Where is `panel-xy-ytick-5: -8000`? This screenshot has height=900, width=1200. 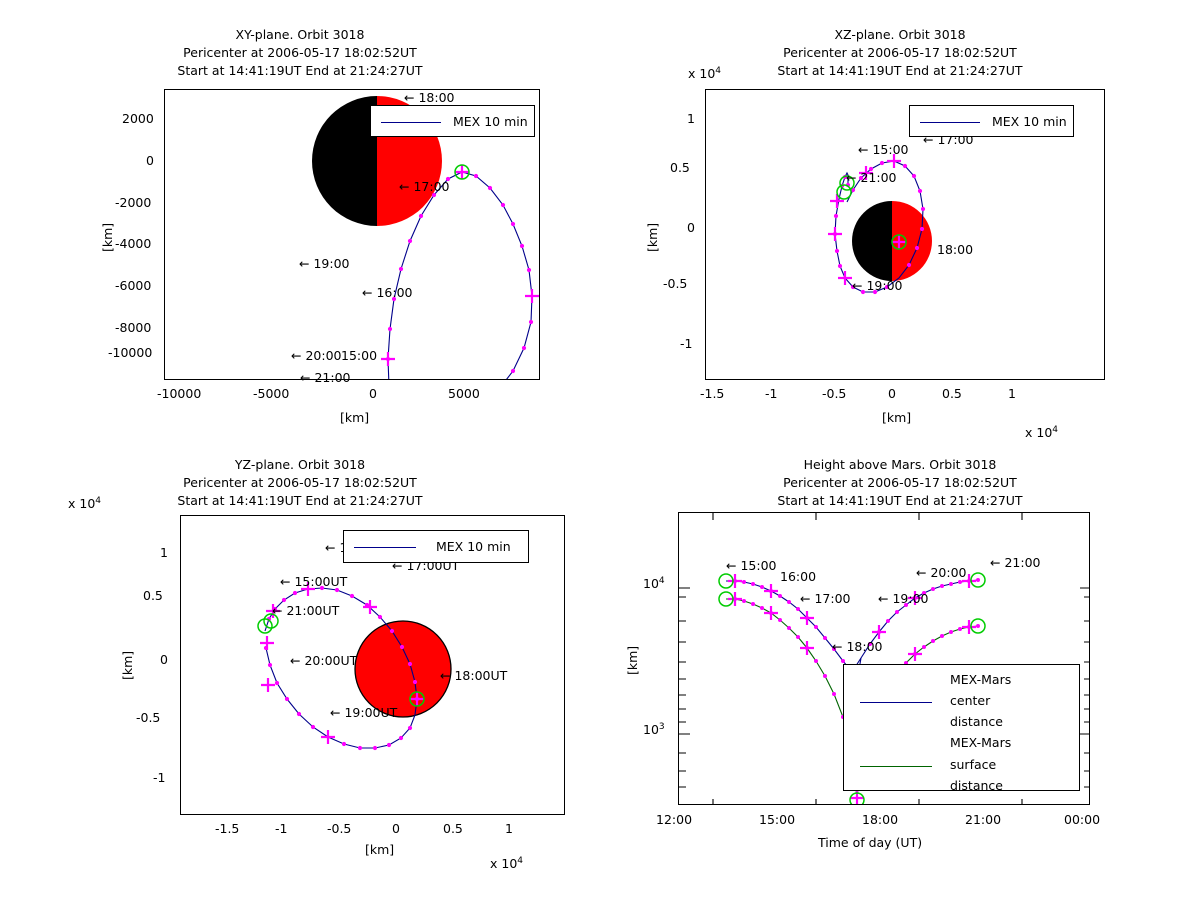
panel-xy-ytick-5: -8000 is located at coordinates (133, 327).